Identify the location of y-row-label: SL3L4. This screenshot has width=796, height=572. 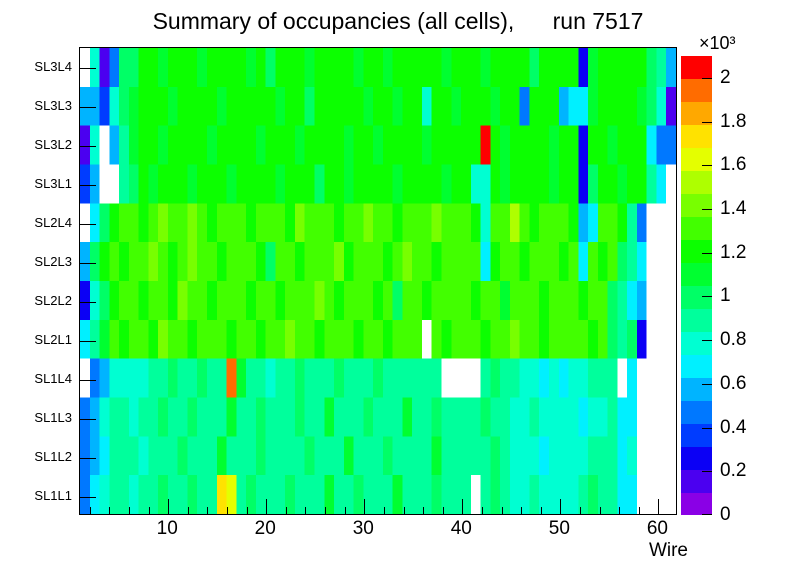
(53, 66).